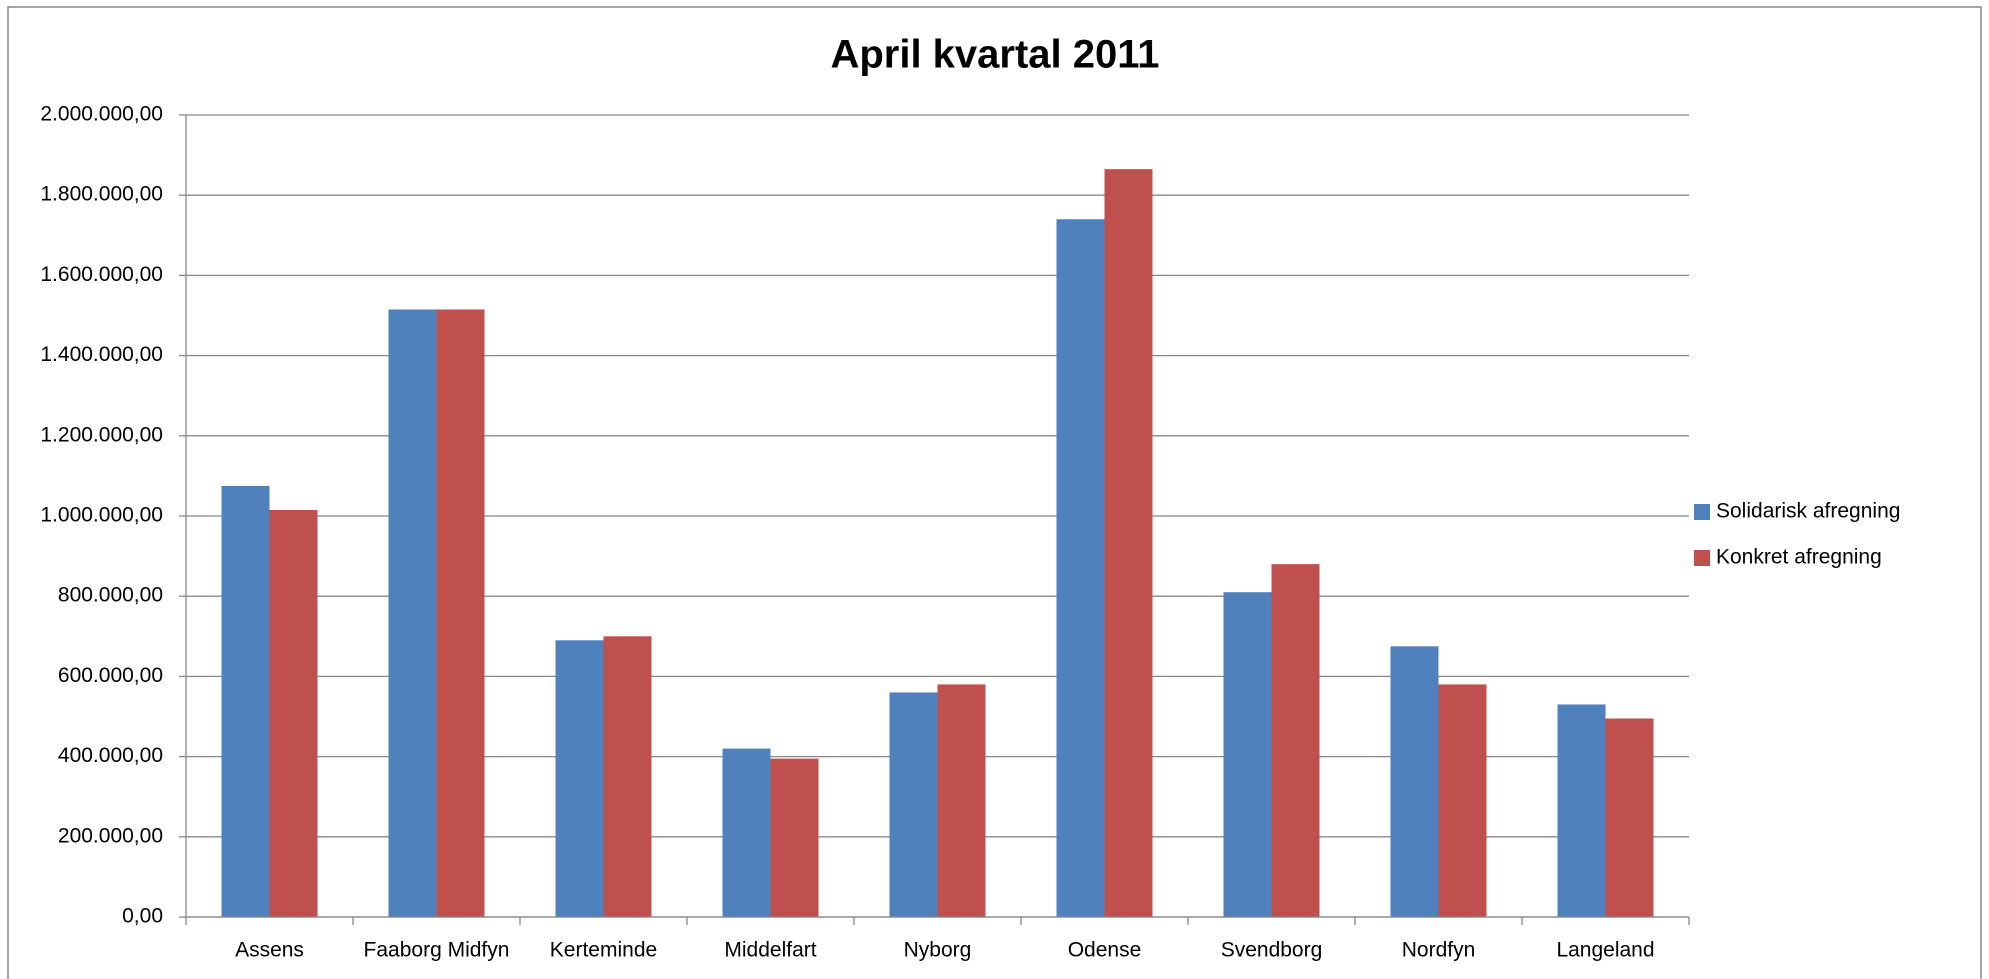 The height and width of the screenshot is (979, 1989). I want to click on legend-label: Konkret afregning, so click(1799, 557).